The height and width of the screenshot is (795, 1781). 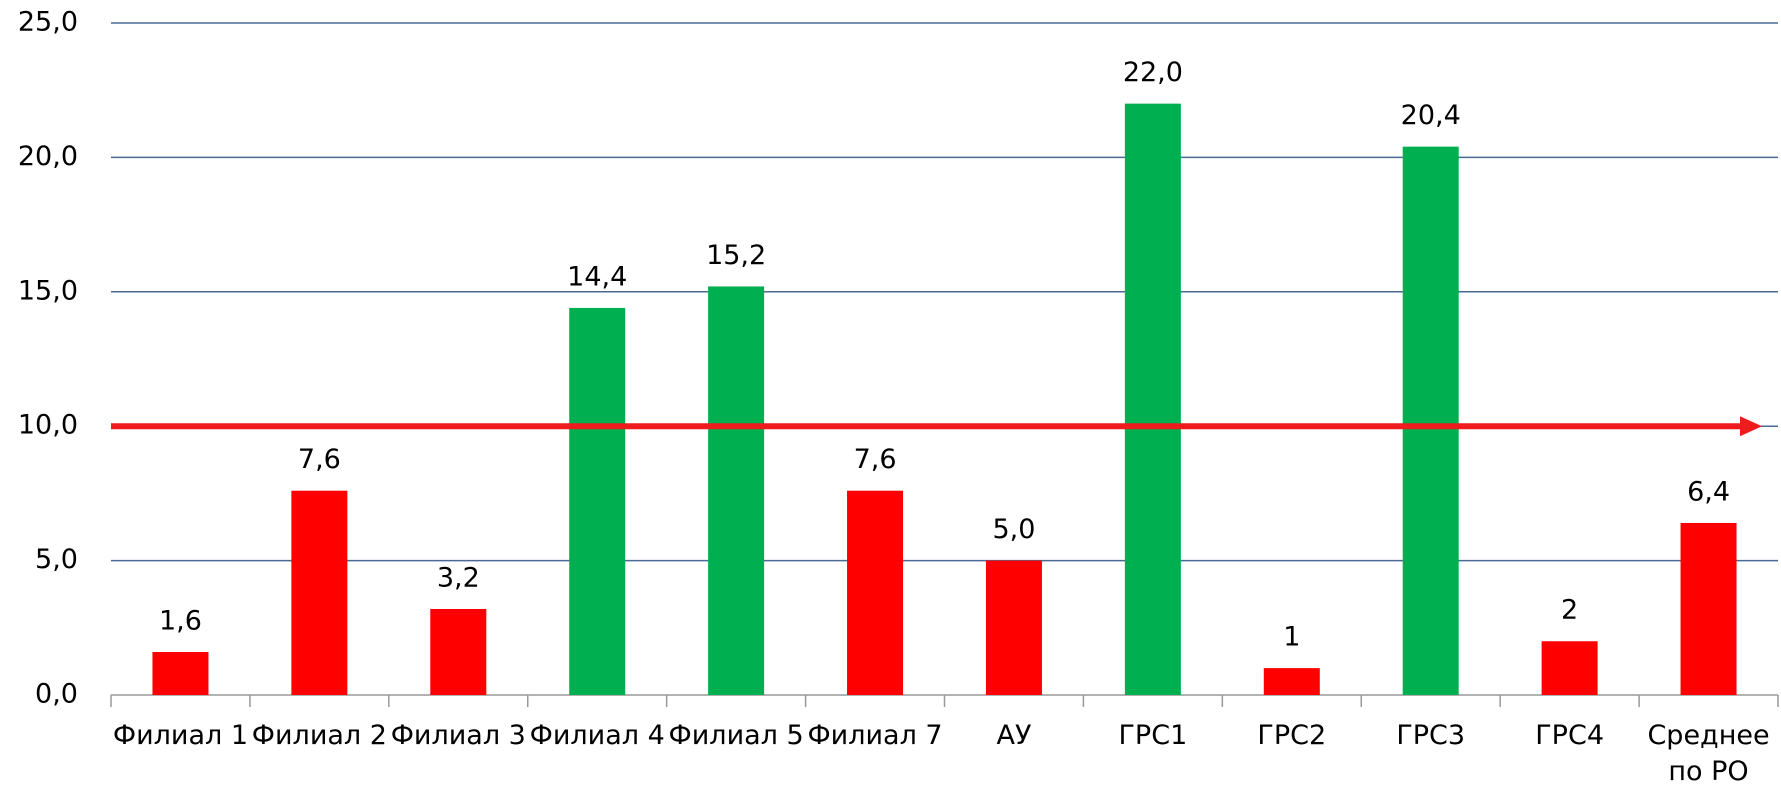 I want to click on x-tick-label: АУ, so click(x=1014, y=735).